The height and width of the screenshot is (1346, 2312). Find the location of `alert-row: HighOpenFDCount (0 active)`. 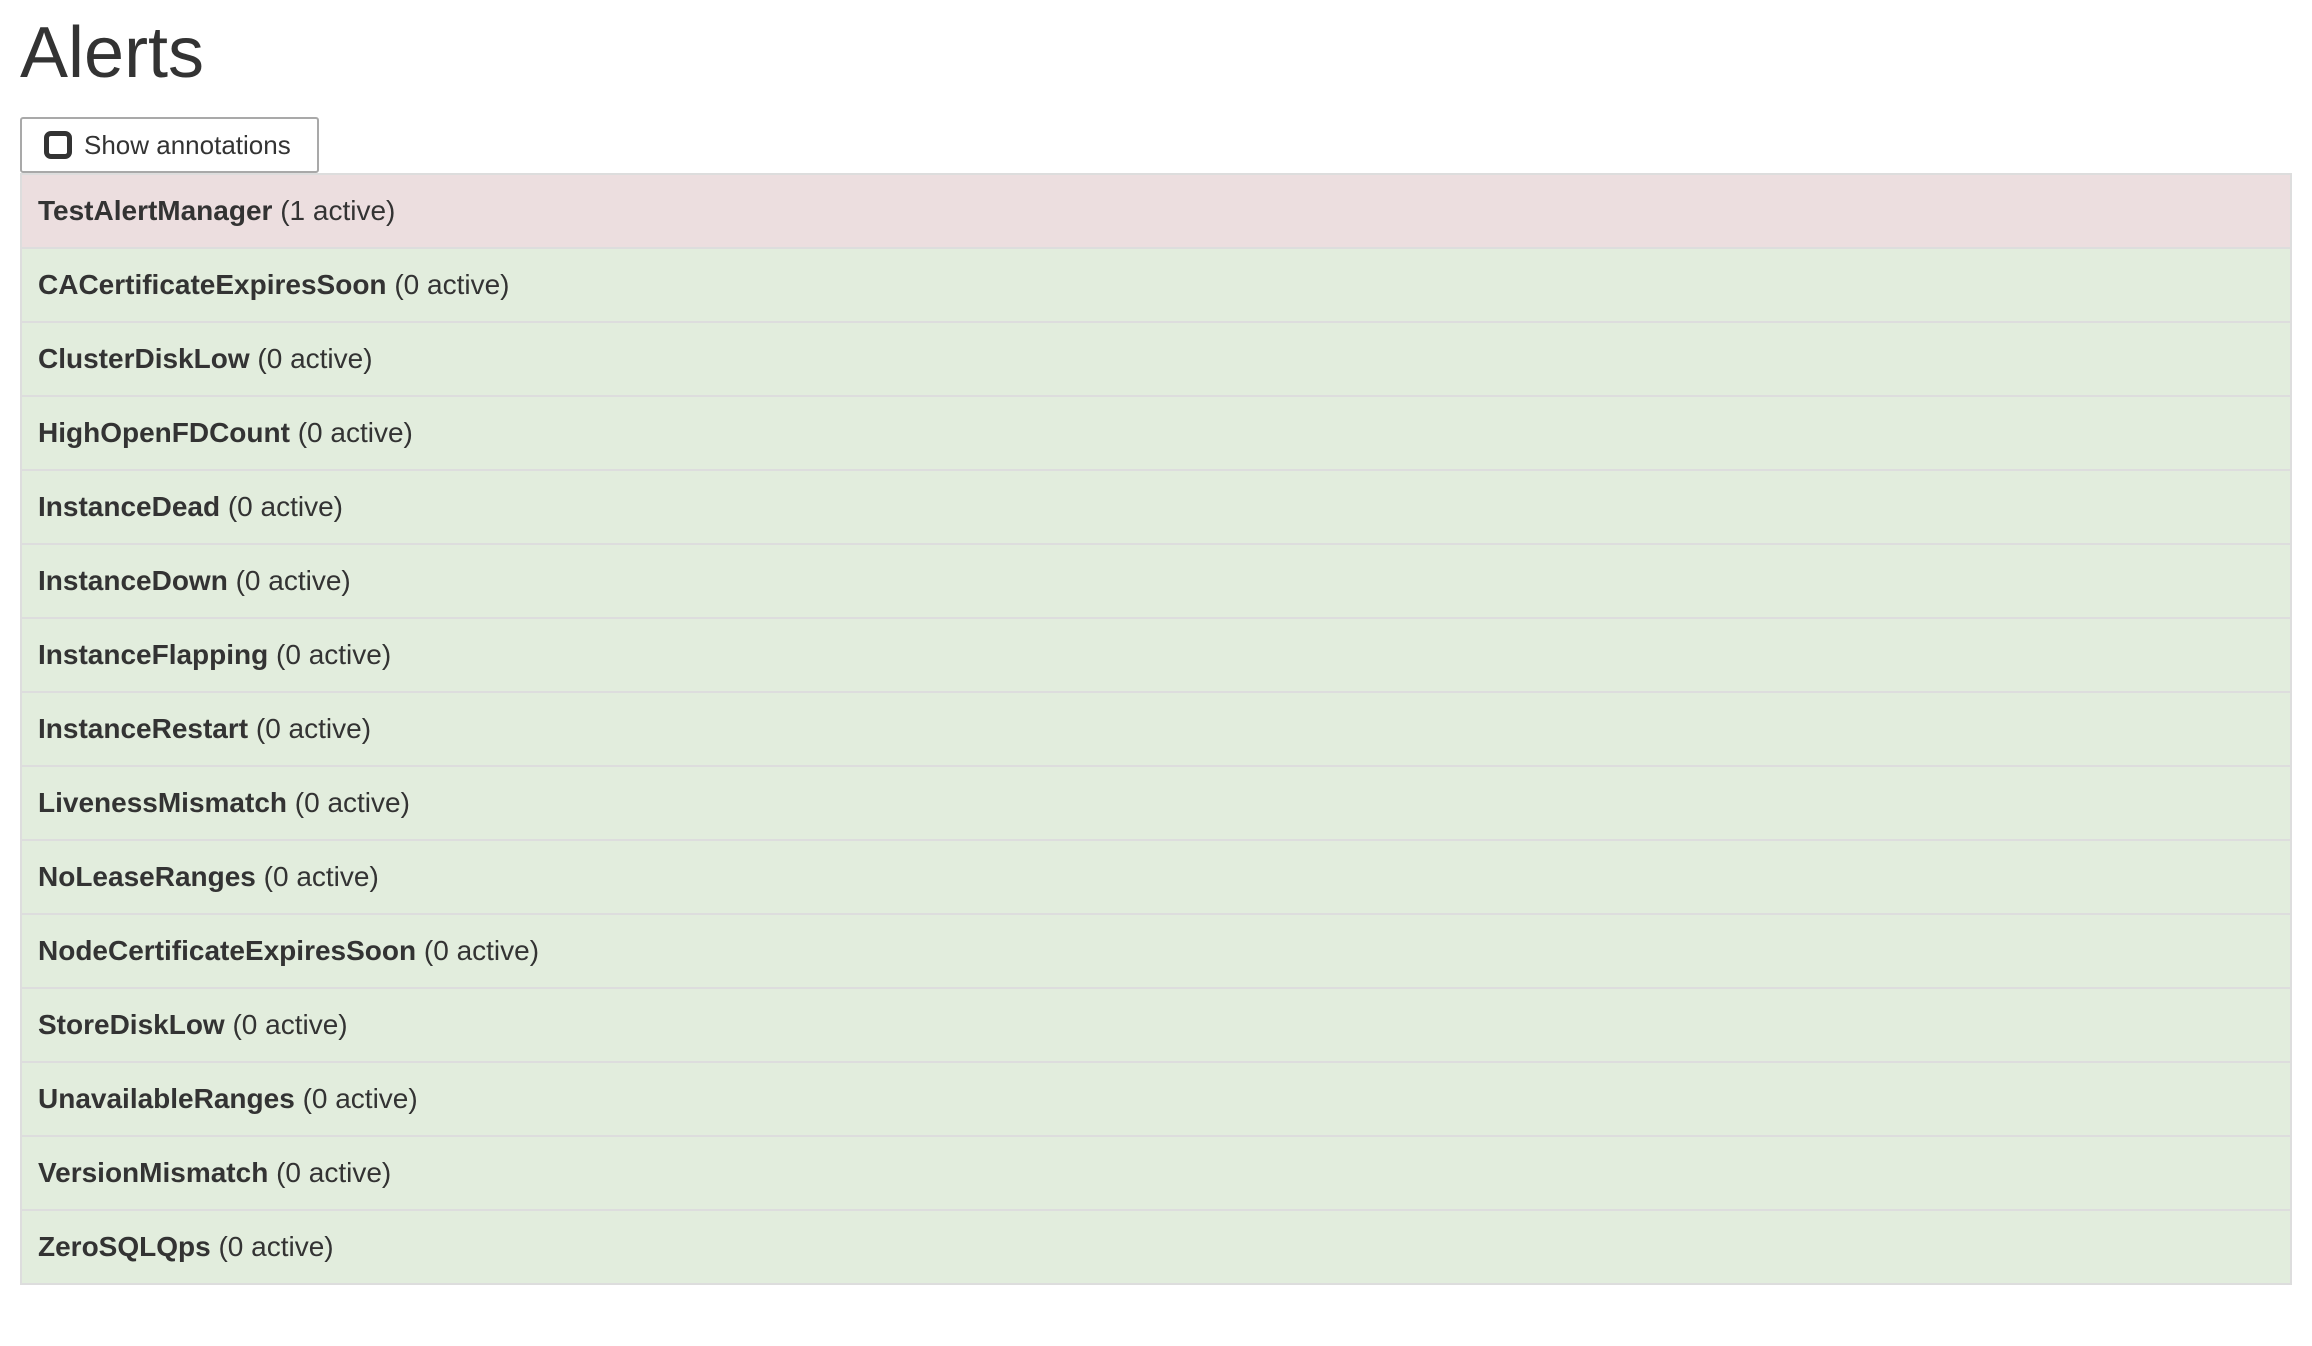

alert-row: HighOpenFDCount (0 active) is located at coordinates (1156, 433).